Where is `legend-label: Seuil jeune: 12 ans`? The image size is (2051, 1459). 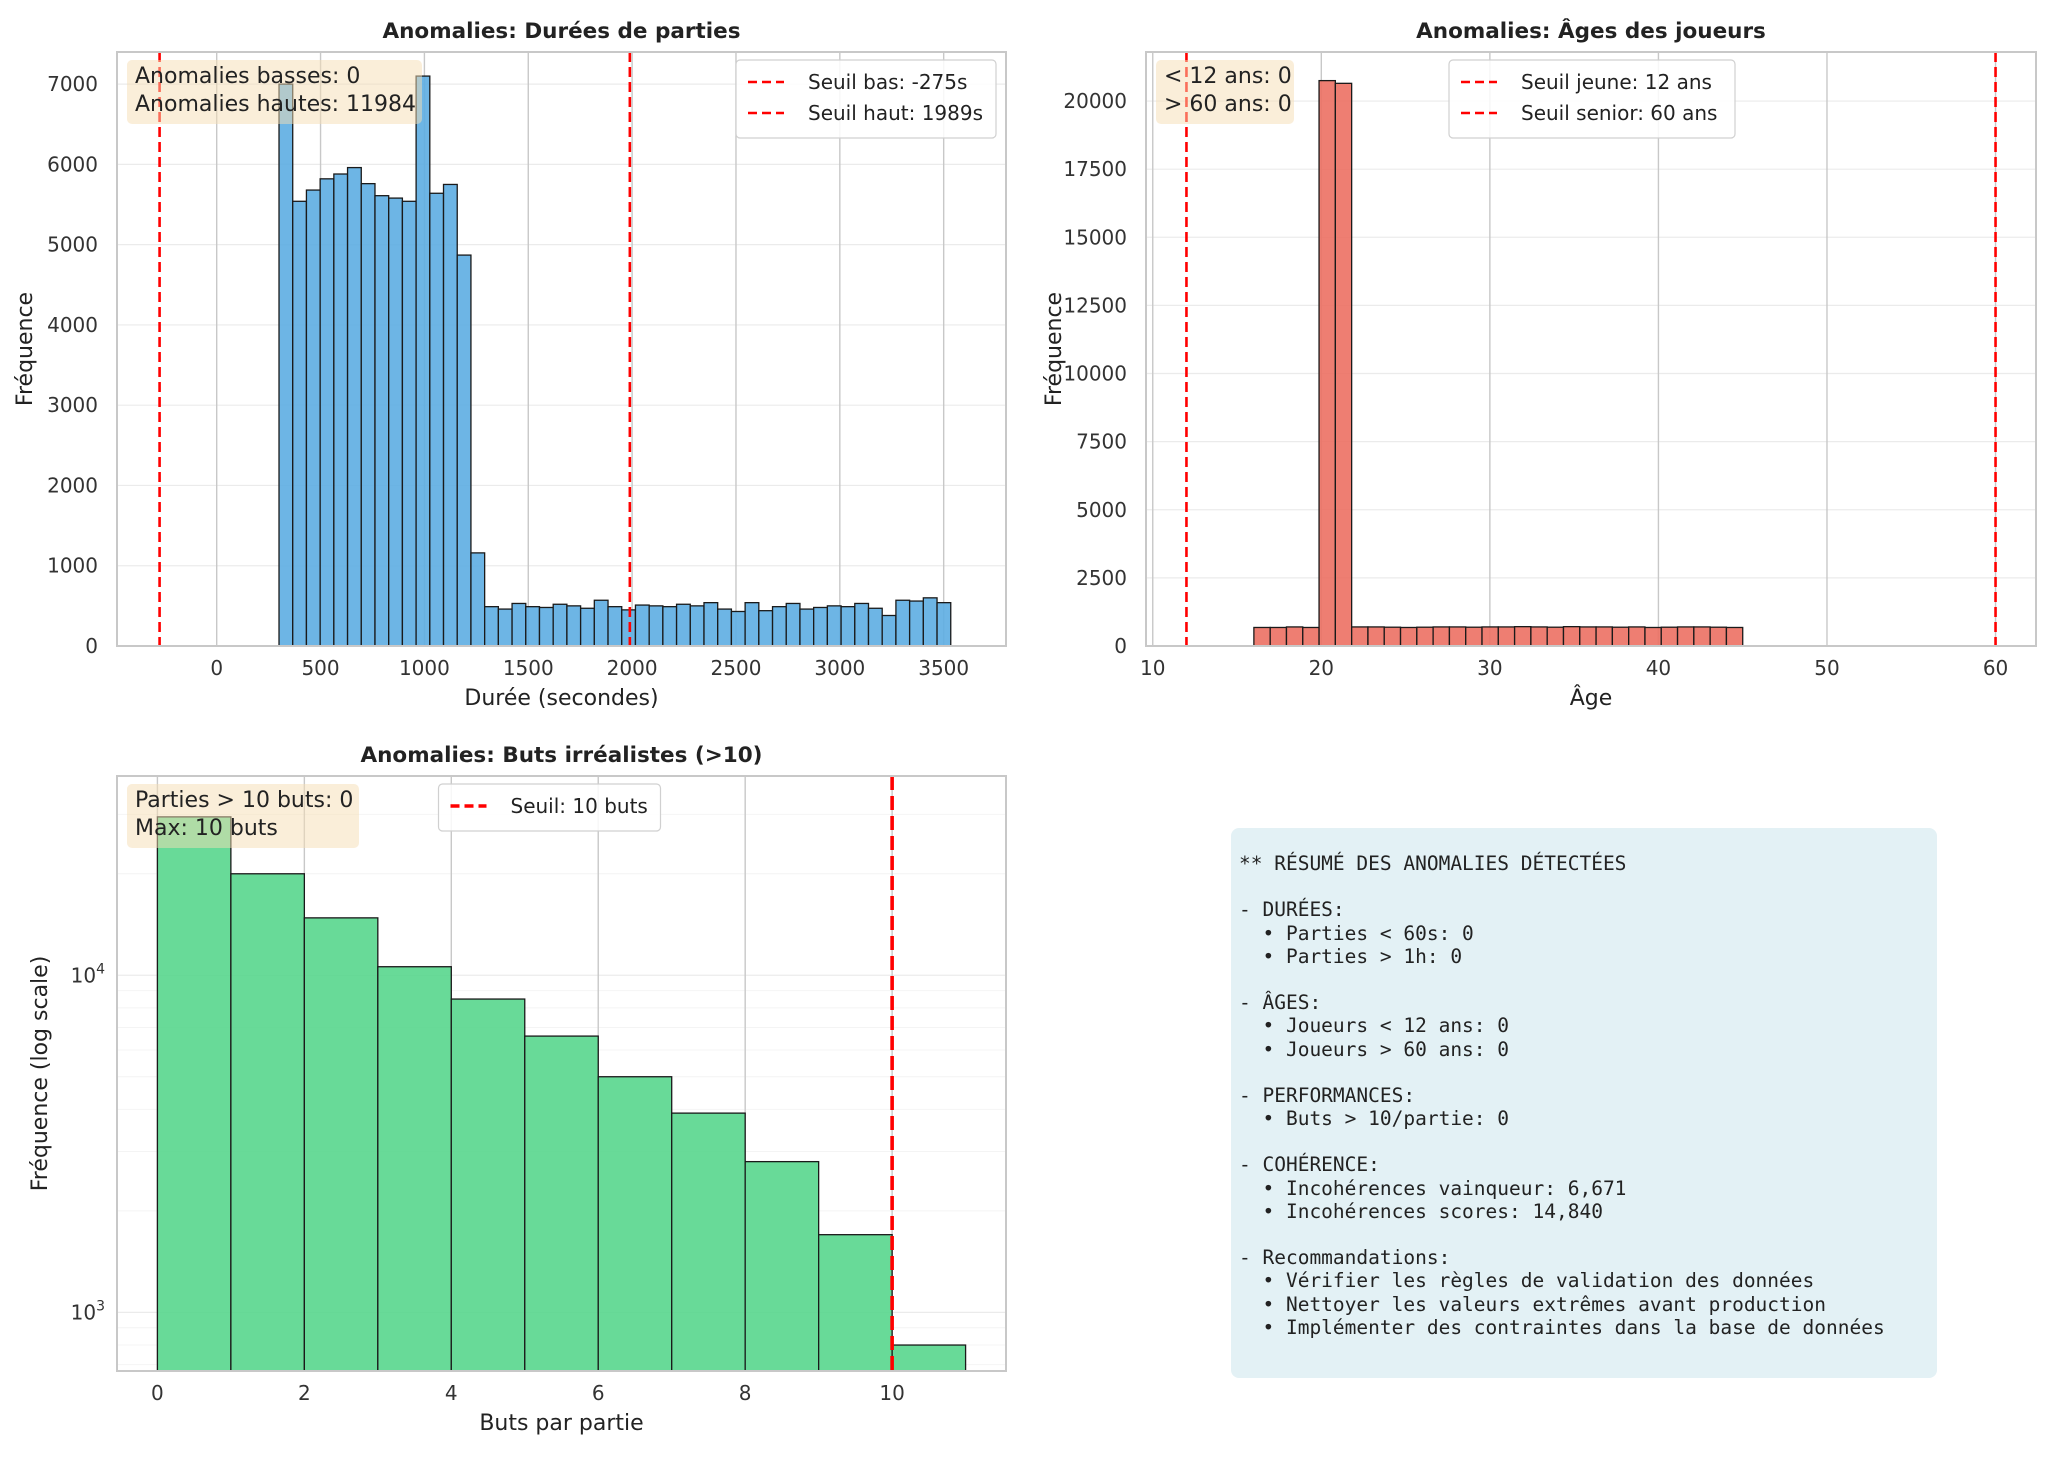
legend-label: Seuil jeune: 12 ans is located at coordinates (1616, 82).